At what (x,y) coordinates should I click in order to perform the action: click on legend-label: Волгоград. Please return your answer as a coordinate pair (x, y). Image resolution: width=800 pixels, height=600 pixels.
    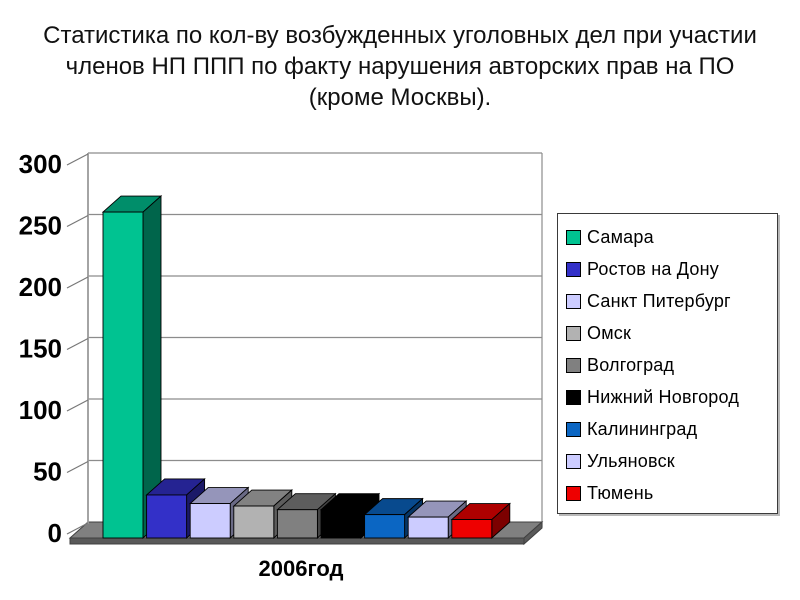
    Looking at the image, I should click on (631, 364).